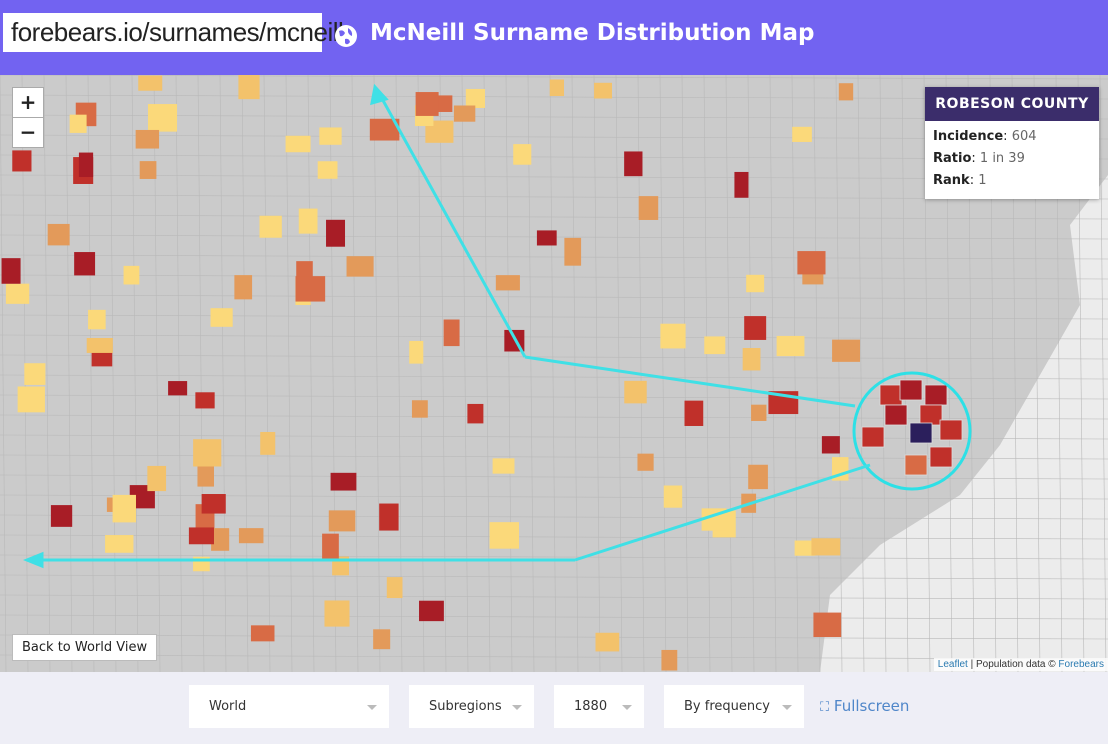 The height and width of the screenshot is (744, 1108). Describe the element at coordinates (28, 102) in the screenshot. I see `zoom-in: +` at that location.